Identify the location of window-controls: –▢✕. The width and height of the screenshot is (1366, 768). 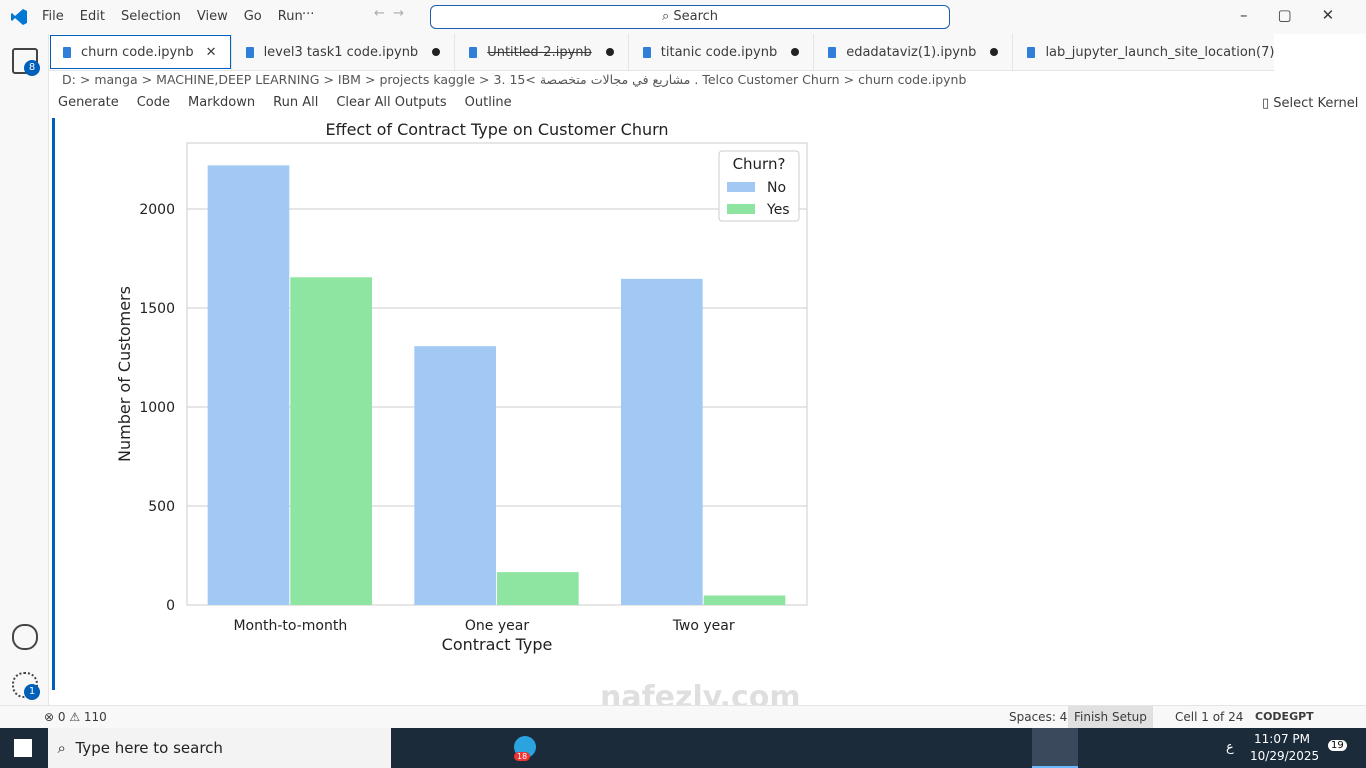
(1302, 15).